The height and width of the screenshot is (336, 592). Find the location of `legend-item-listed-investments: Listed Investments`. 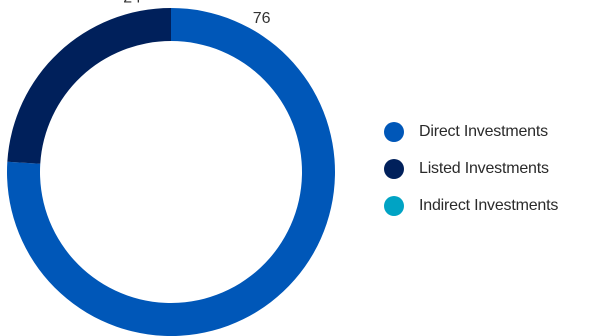

legend-item-listed-investments: Listed Investments is located at coordinates (471, 169).